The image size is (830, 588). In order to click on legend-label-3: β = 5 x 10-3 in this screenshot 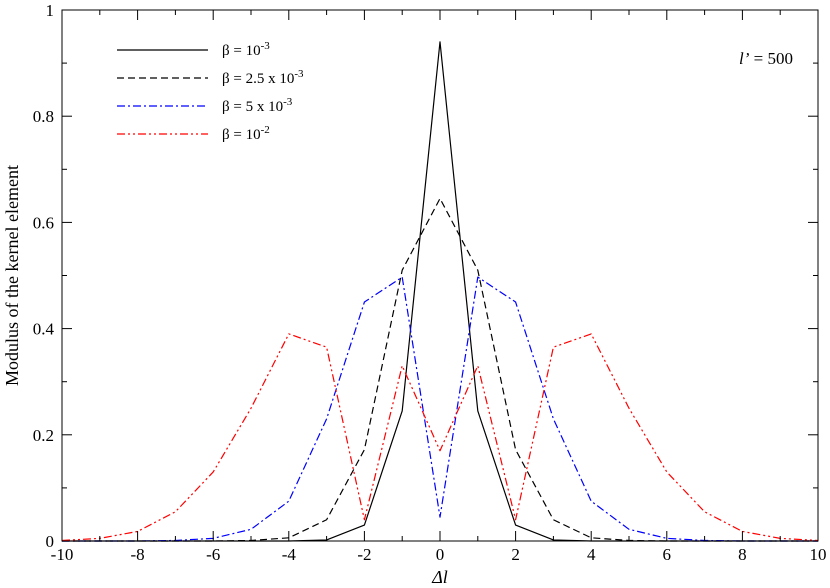, I will do `click(257, 105)`.